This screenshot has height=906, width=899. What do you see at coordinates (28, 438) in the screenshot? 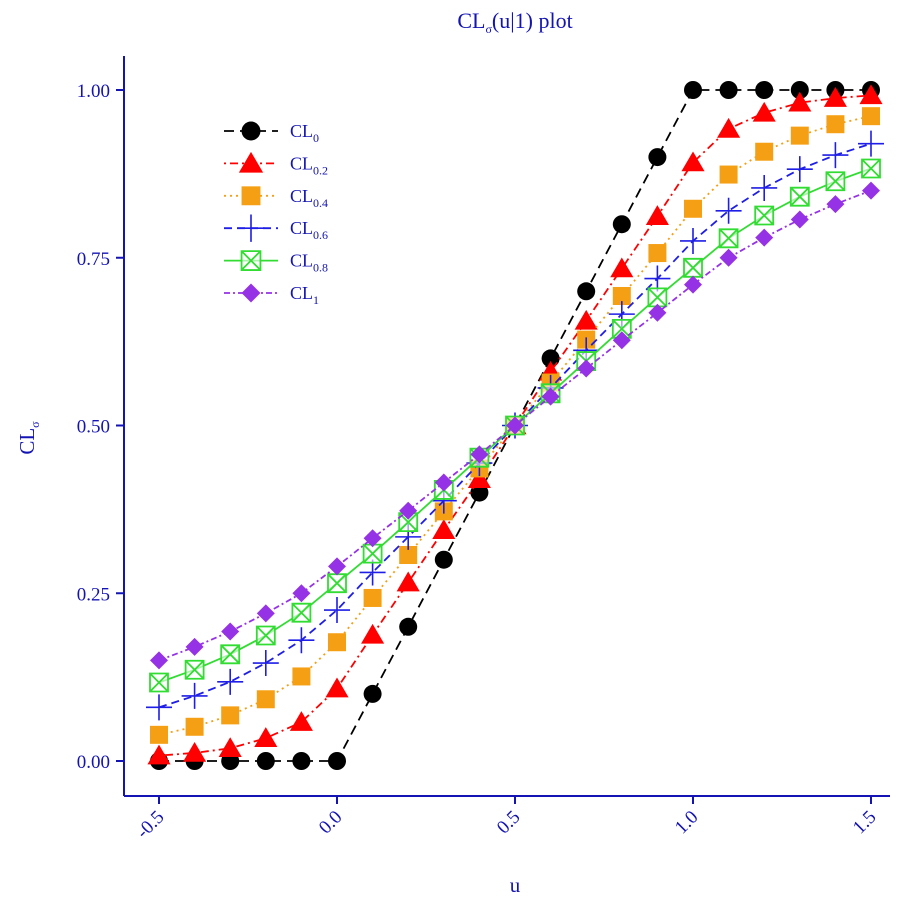
I see `y-axis-label: CLσ` at bounding box center [28, 438].